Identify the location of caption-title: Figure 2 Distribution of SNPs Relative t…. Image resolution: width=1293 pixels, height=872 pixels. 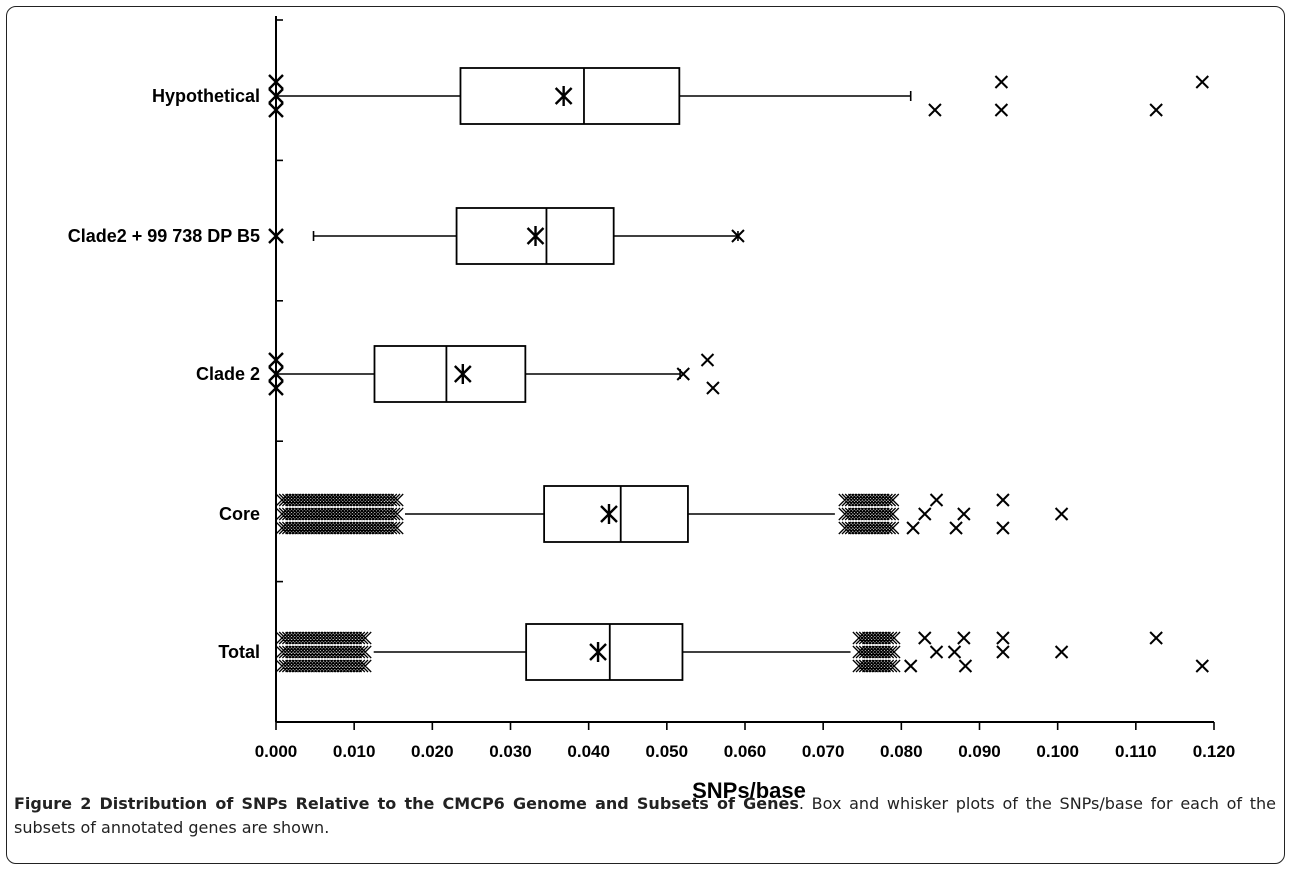
(406, 803).